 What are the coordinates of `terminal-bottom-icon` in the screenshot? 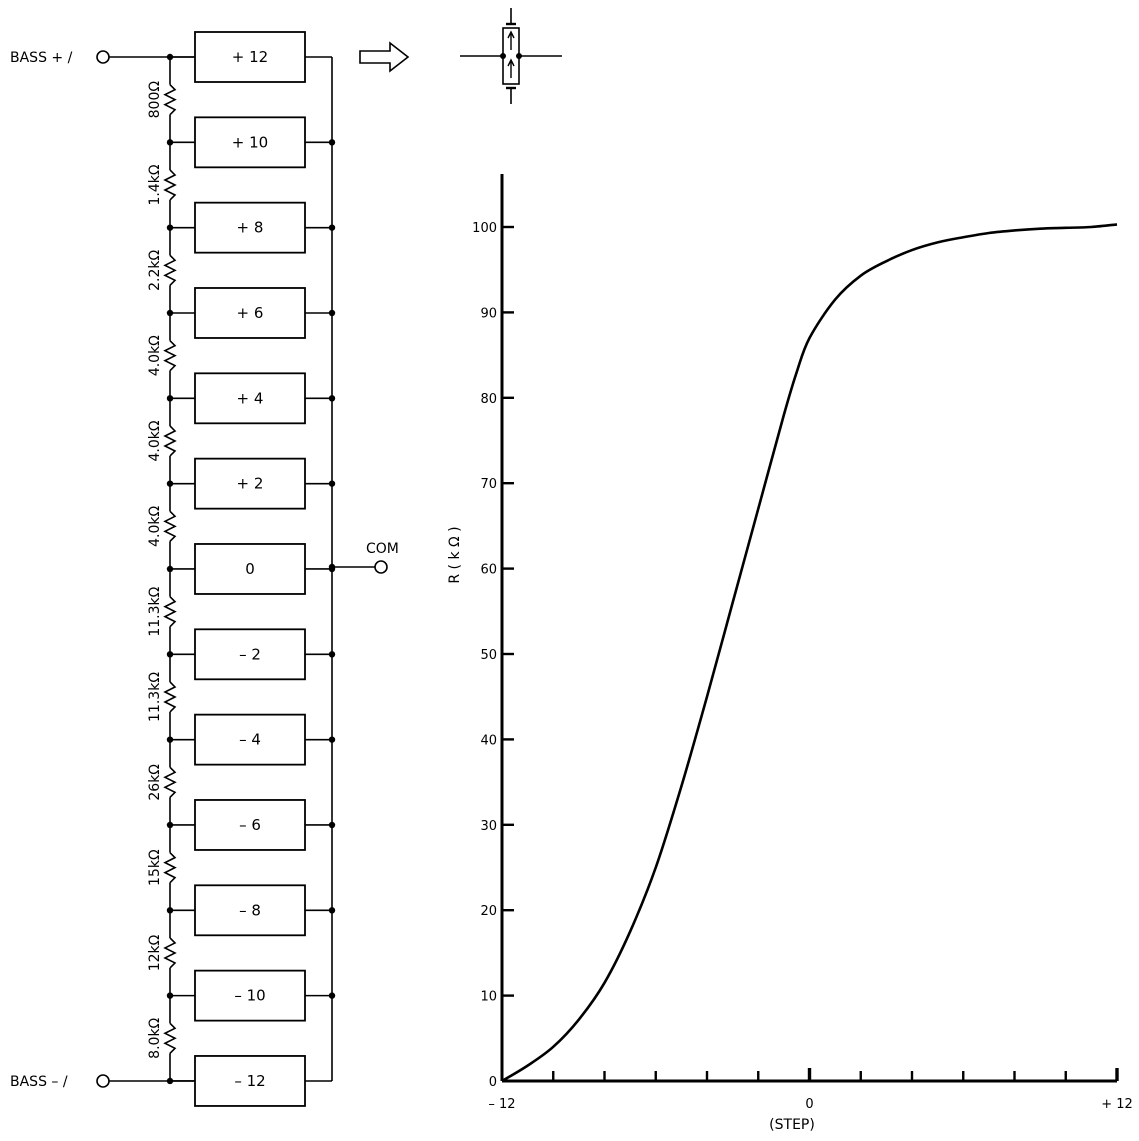 It's located at (103, 1081).